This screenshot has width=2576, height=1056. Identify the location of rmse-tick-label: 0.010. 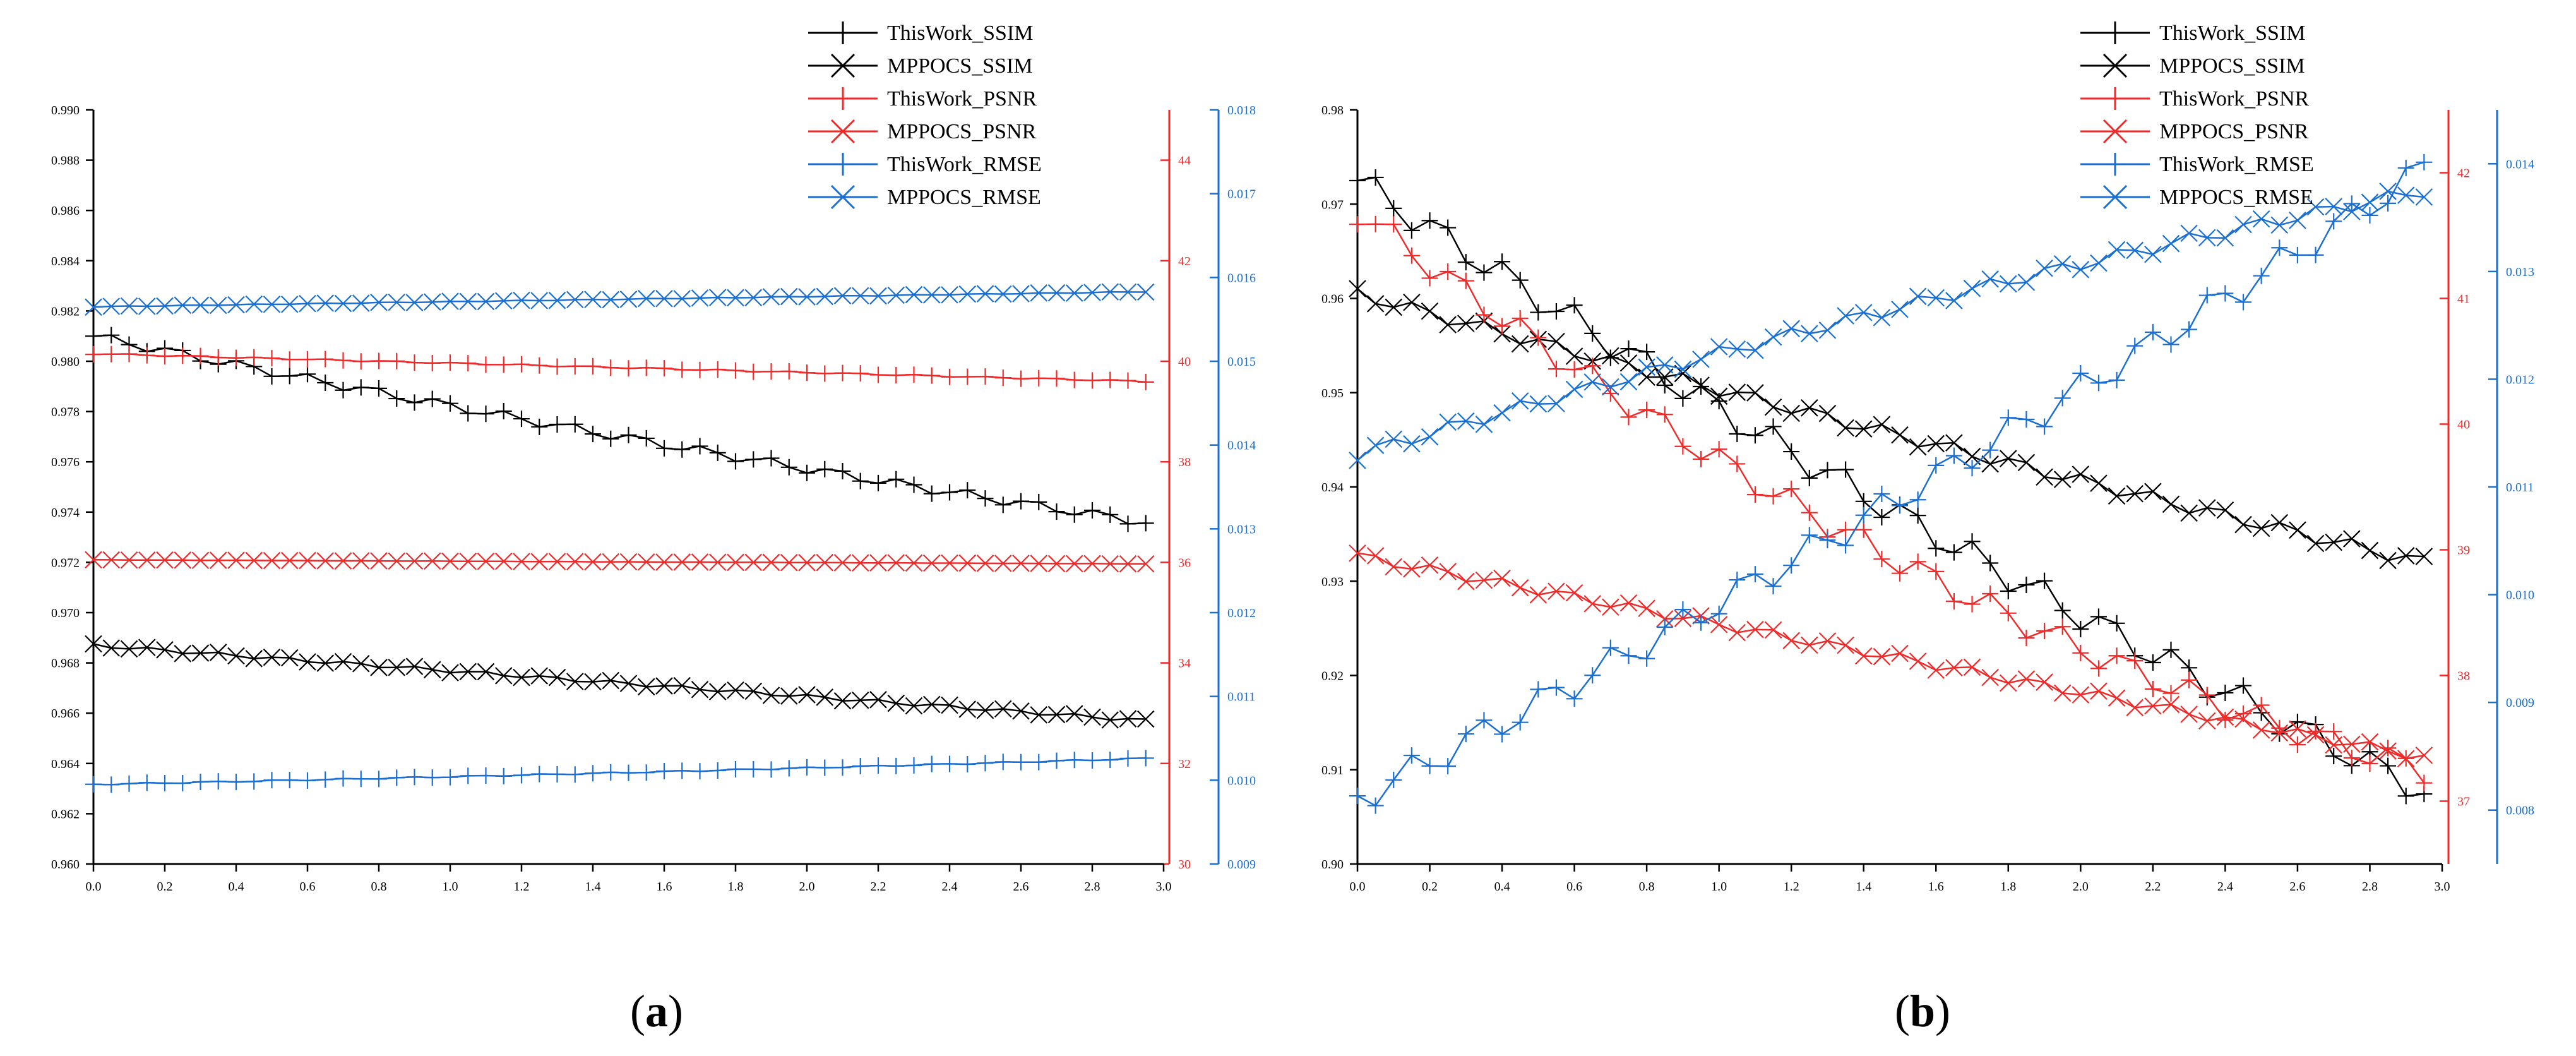
(2520, 596).